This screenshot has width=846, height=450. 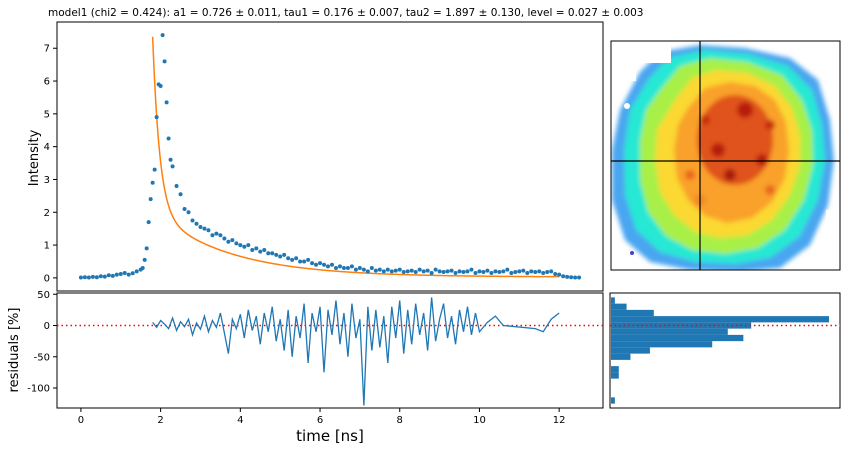 What do you see at coordinates (14, 350) in the screenshot?
I see `y-axis-label-residuals: residuals [%]` at bounding box center [14, 350].